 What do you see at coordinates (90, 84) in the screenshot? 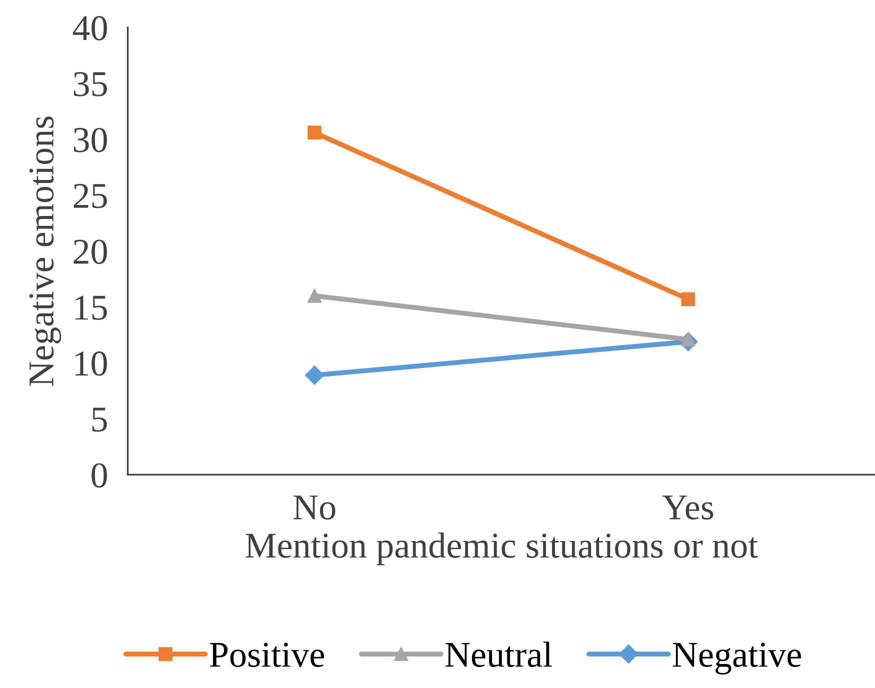
I see `y-tick-label: 35` at bounding box center [90, 84].